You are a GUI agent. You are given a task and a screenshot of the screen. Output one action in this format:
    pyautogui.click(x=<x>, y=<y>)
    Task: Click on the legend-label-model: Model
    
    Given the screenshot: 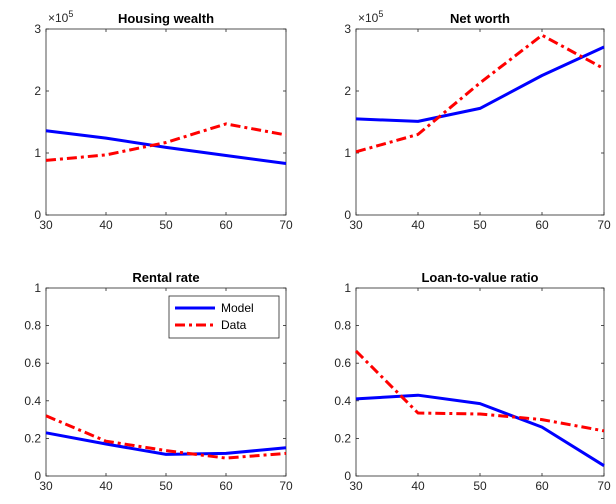 What is the action you would take?
    pyautogui.click(x=237, y=308)
    